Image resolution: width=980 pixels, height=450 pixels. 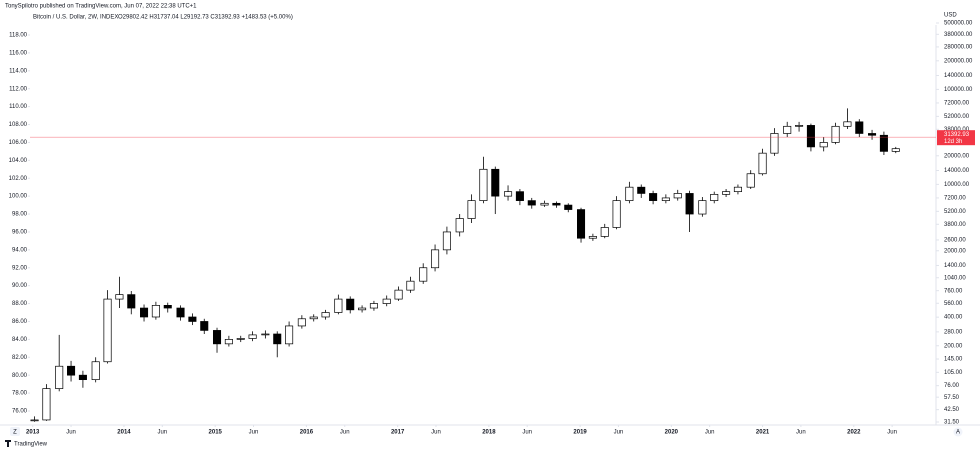 I want to click on y2-tick-label: 20000.00, so click(x=957, y=156).